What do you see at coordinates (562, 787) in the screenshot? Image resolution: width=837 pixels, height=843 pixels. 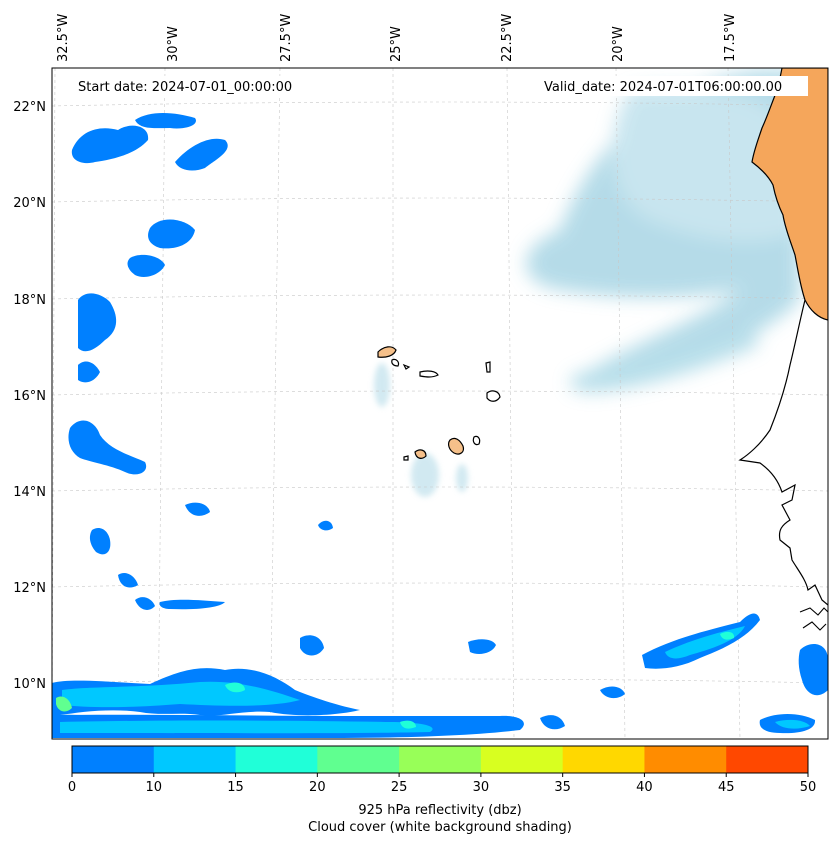 I see `colorbar-tick-label: 35` at bounding box center [562, 787].